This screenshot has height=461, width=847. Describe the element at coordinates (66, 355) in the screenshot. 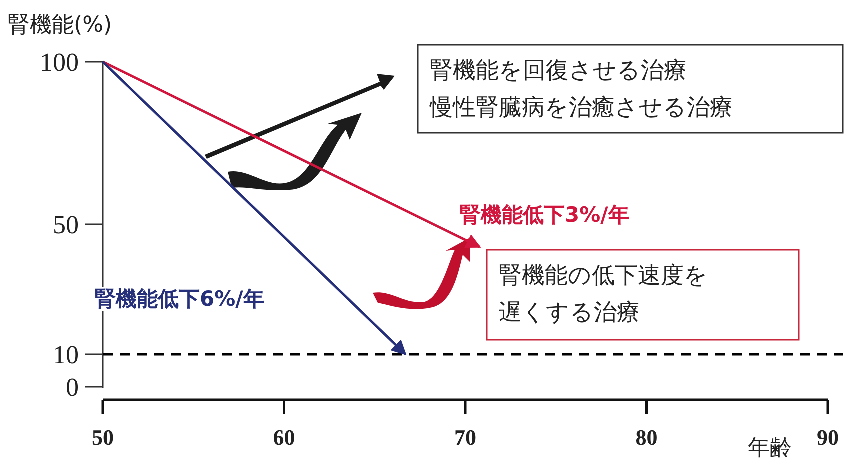

I see `y-tick-label: 10` at that location.